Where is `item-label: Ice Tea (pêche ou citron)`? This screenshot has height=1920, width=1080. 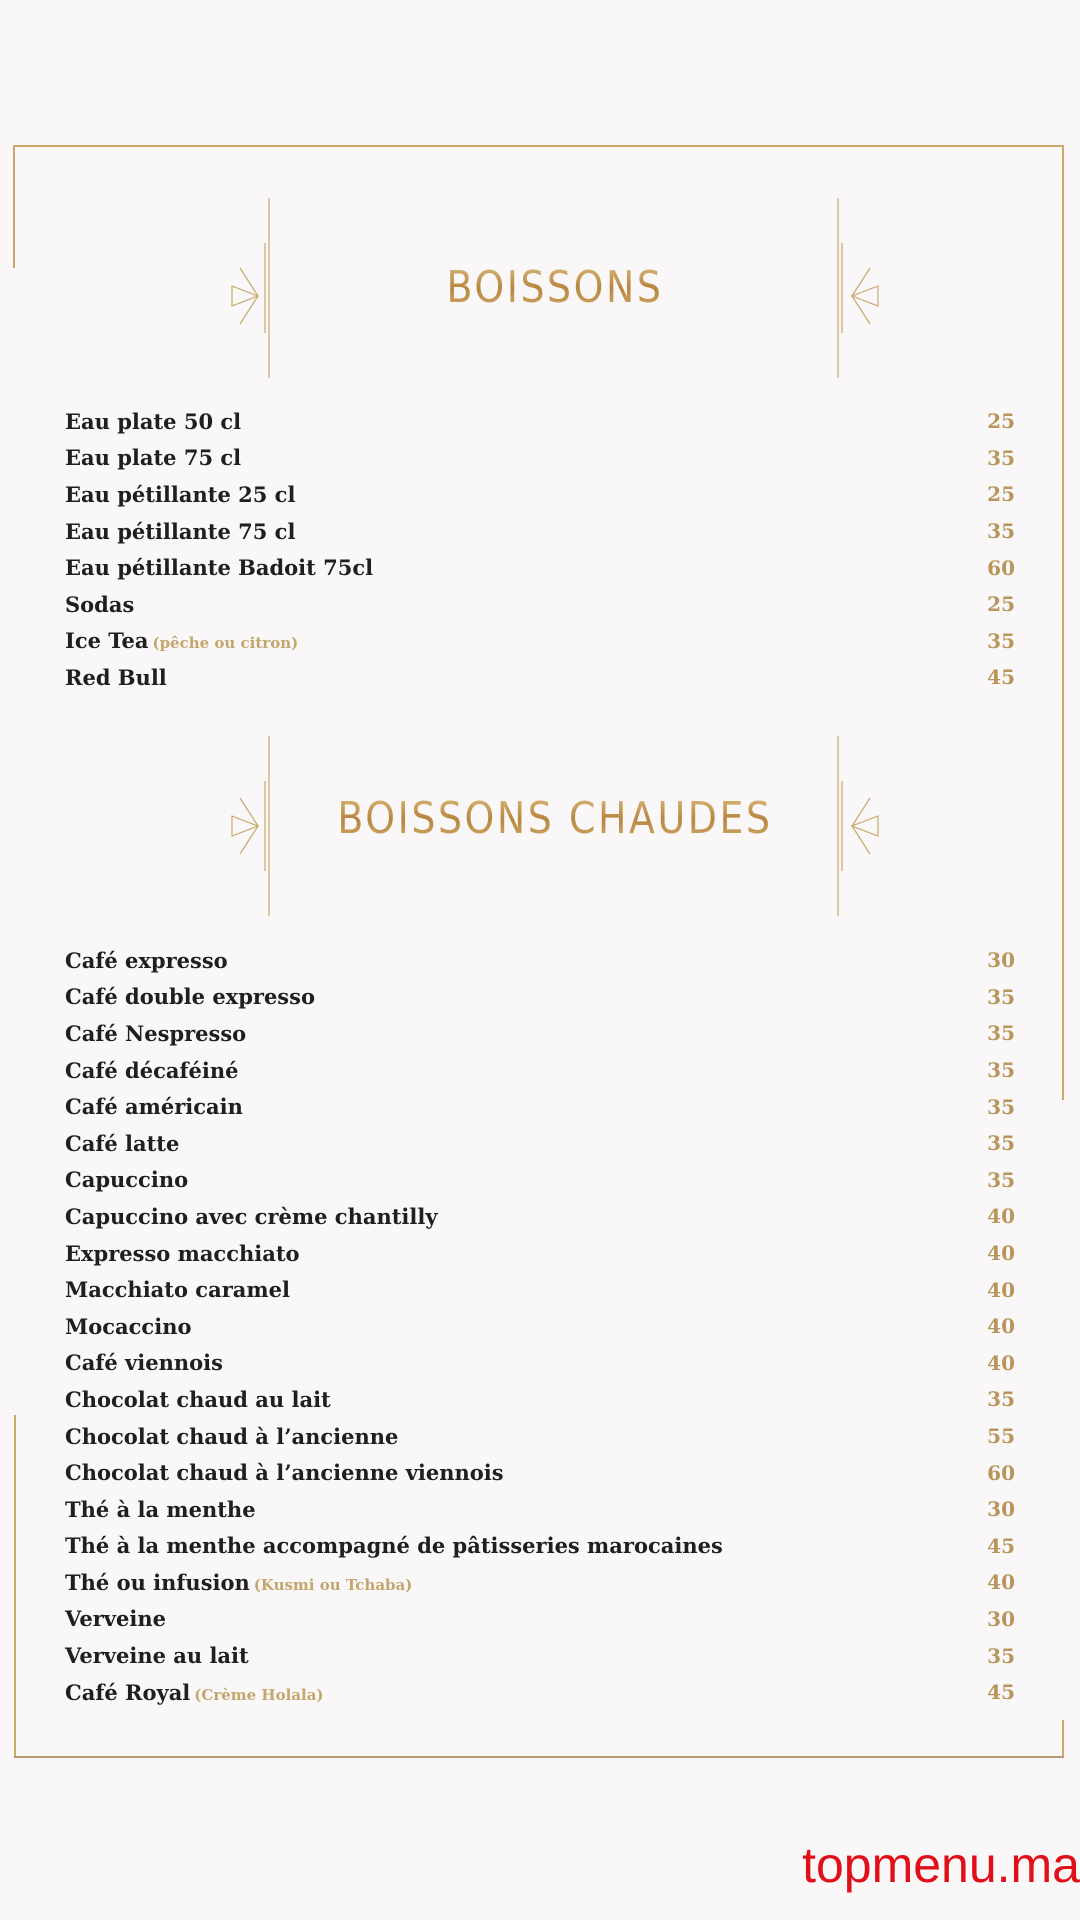
item-label: Ice Tea (pêche ou citron) is located at coordinates (181, 640).